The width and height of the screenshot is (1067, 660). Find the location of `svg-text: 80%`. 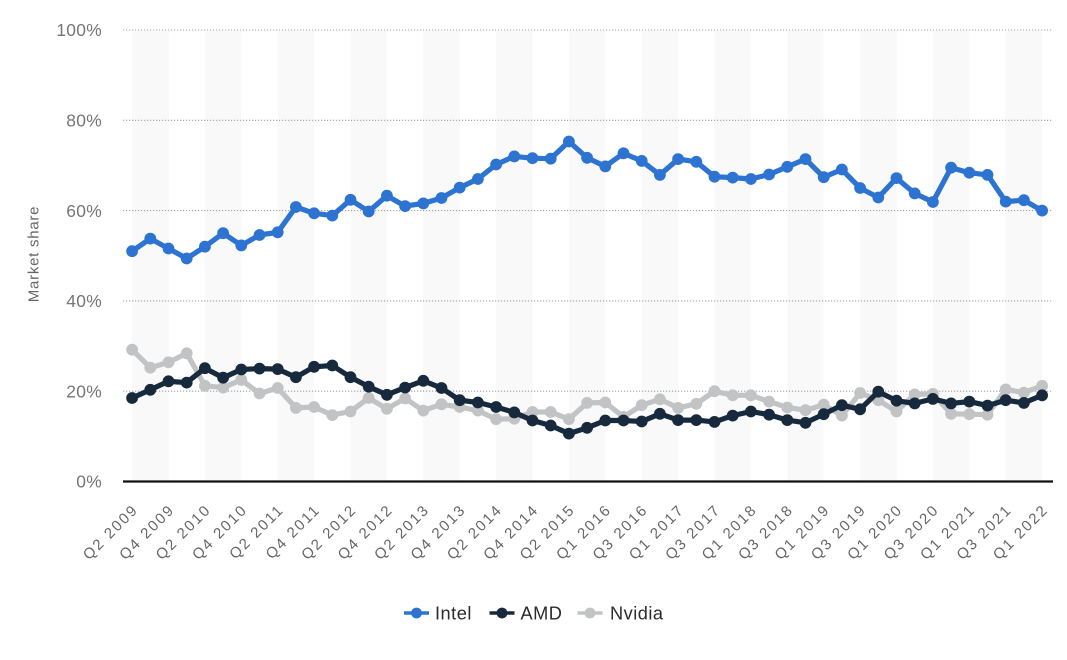

svg-text: 80% is located at coordinates (84, 121).